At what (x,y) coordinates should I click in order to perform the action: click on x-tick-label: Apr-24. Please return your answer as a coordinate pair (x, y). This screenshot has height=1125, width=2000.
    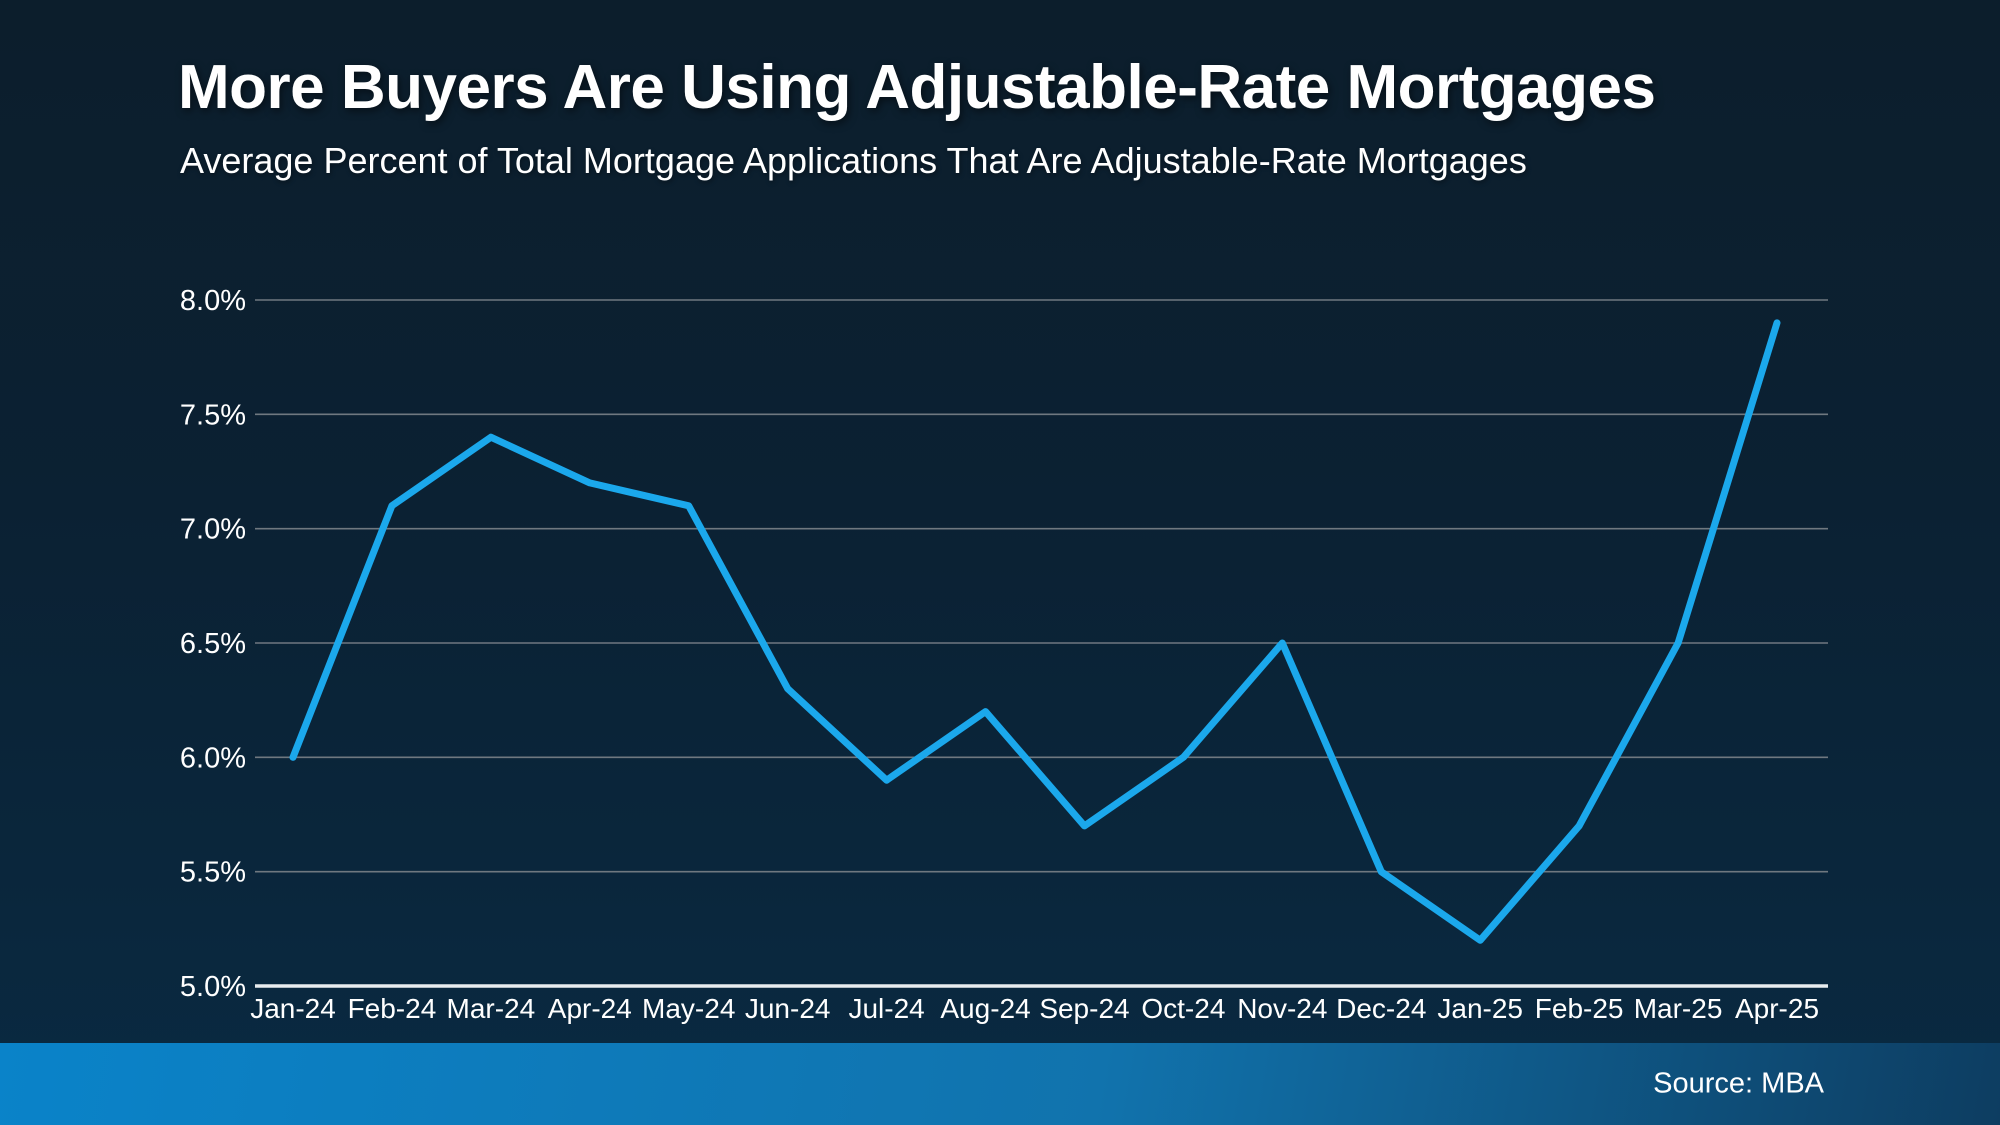
    Looking at the image, I should click on (590, 1008).